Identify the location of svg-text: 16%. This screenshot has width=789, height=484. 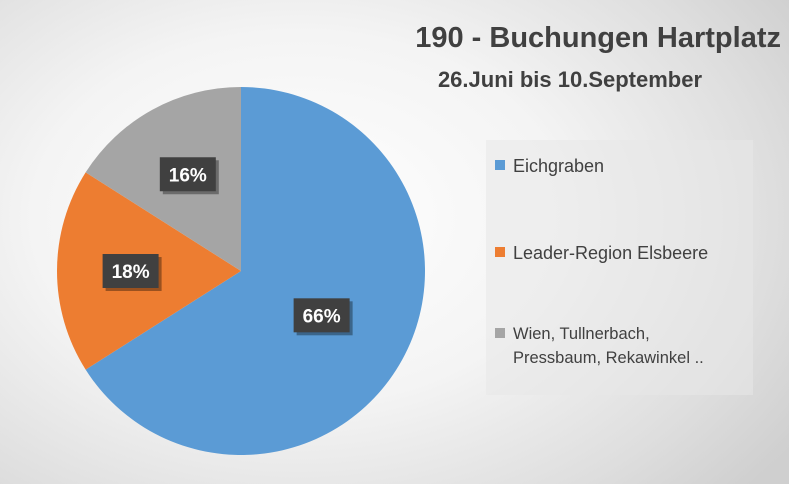
(188, 175).